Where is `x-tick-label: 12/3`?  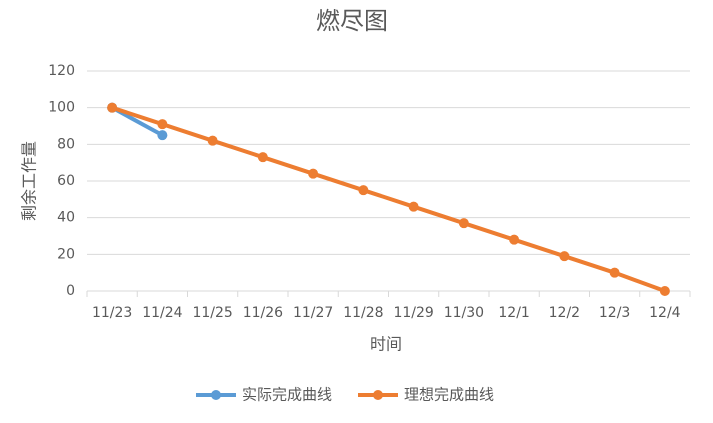
x-tick-label: 12/3 is located at coordinates (614, 313).